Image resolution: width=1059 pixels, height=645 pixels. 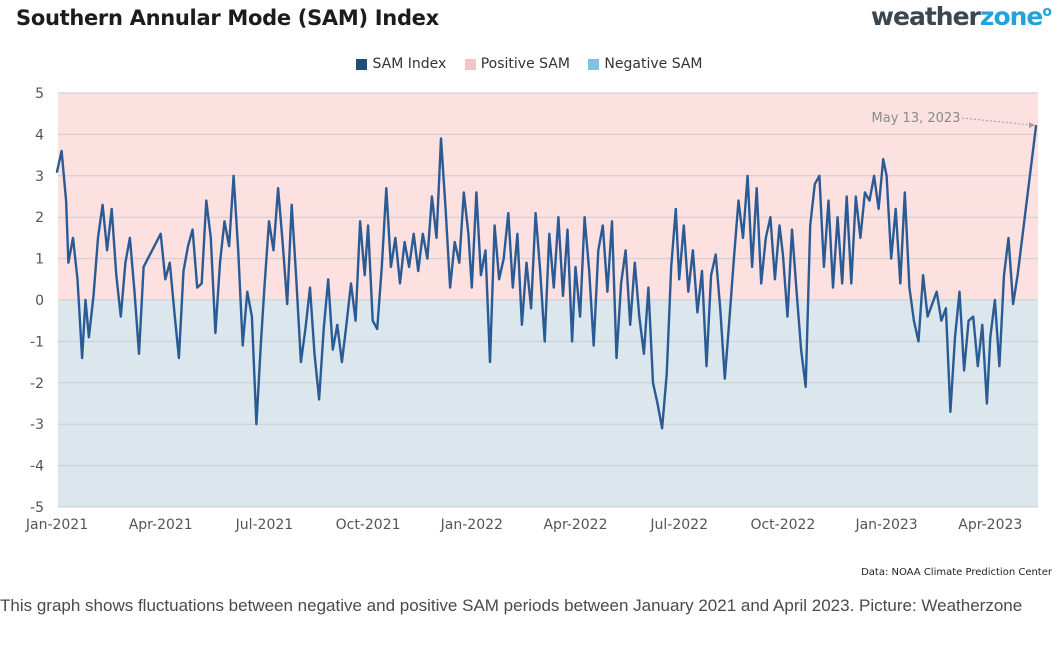 I want to click on logo-accent: zone, so click(x=1011, y=16).